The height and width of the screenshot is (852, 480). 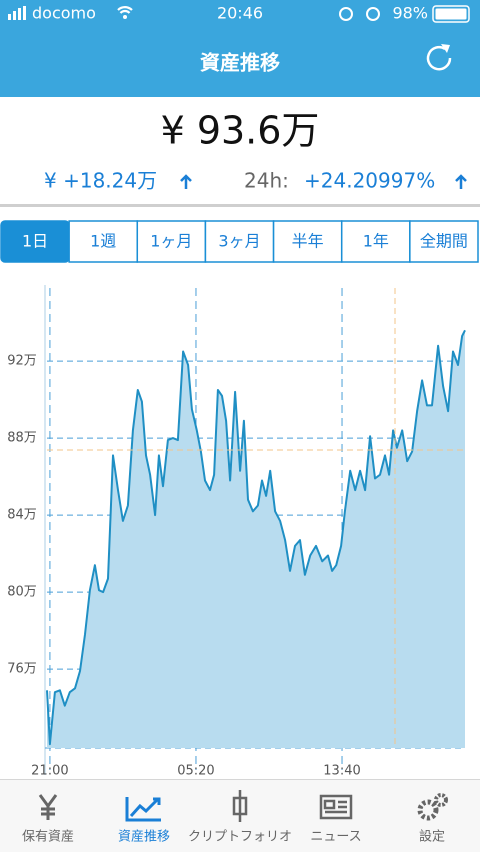 What do you see at coordinates (240, 131) in the screenshot?
I see `total-value: ¥ 93.6万` at bounding box center [240, 131].